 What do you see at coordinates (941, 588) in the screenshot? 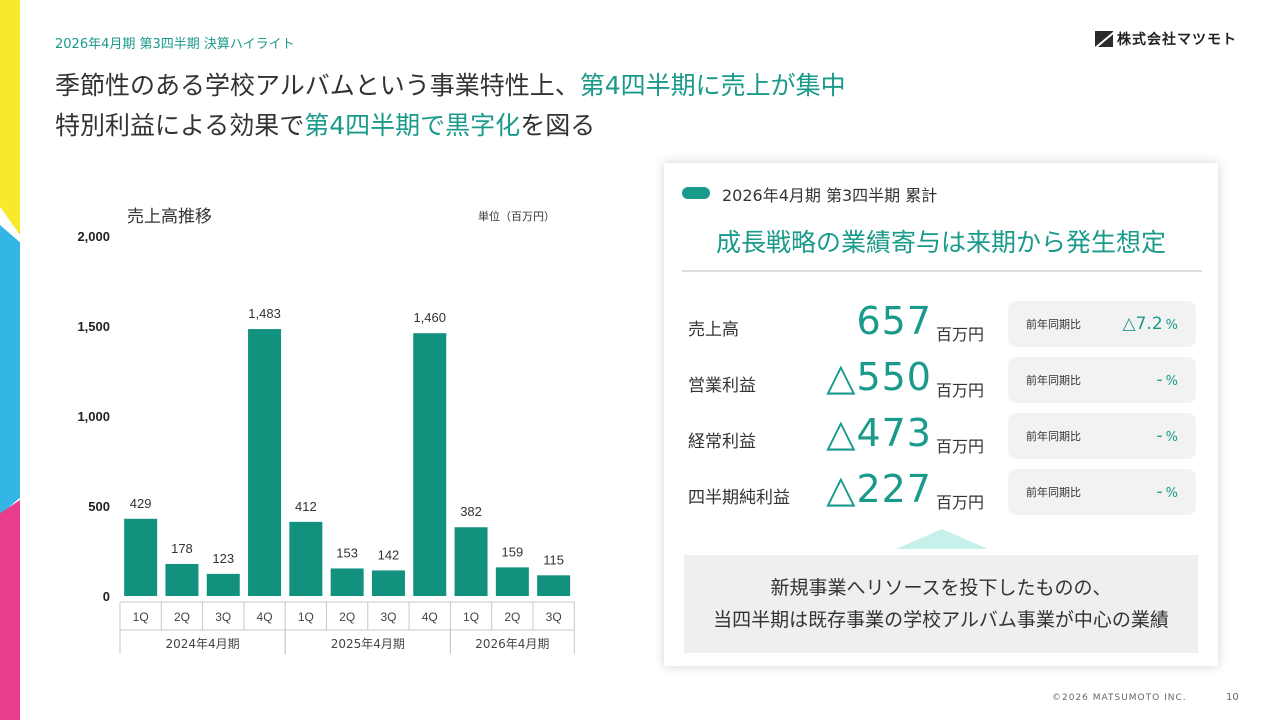
I see `note-line1: 新規事業へリソースを投下したものの、` at bounding box center [941, 588].